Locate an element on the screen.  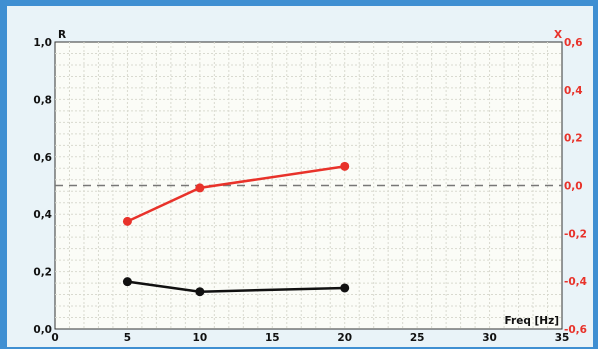
x-tick-label: 20 is located at coordinates (344, 338).